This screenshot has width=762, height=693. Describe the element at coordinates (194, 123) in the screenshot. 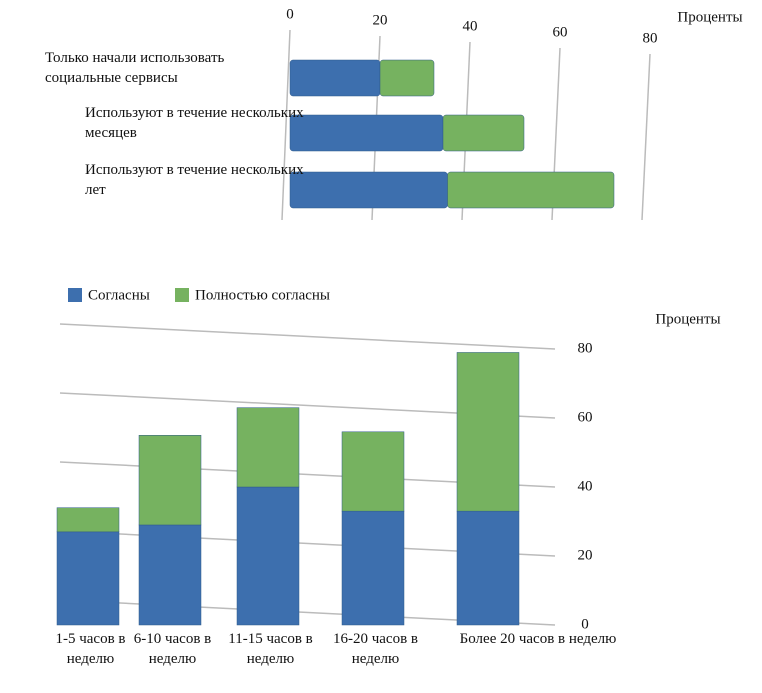

I see `category-label: Используют в течение нескольких месяцев` at that location.